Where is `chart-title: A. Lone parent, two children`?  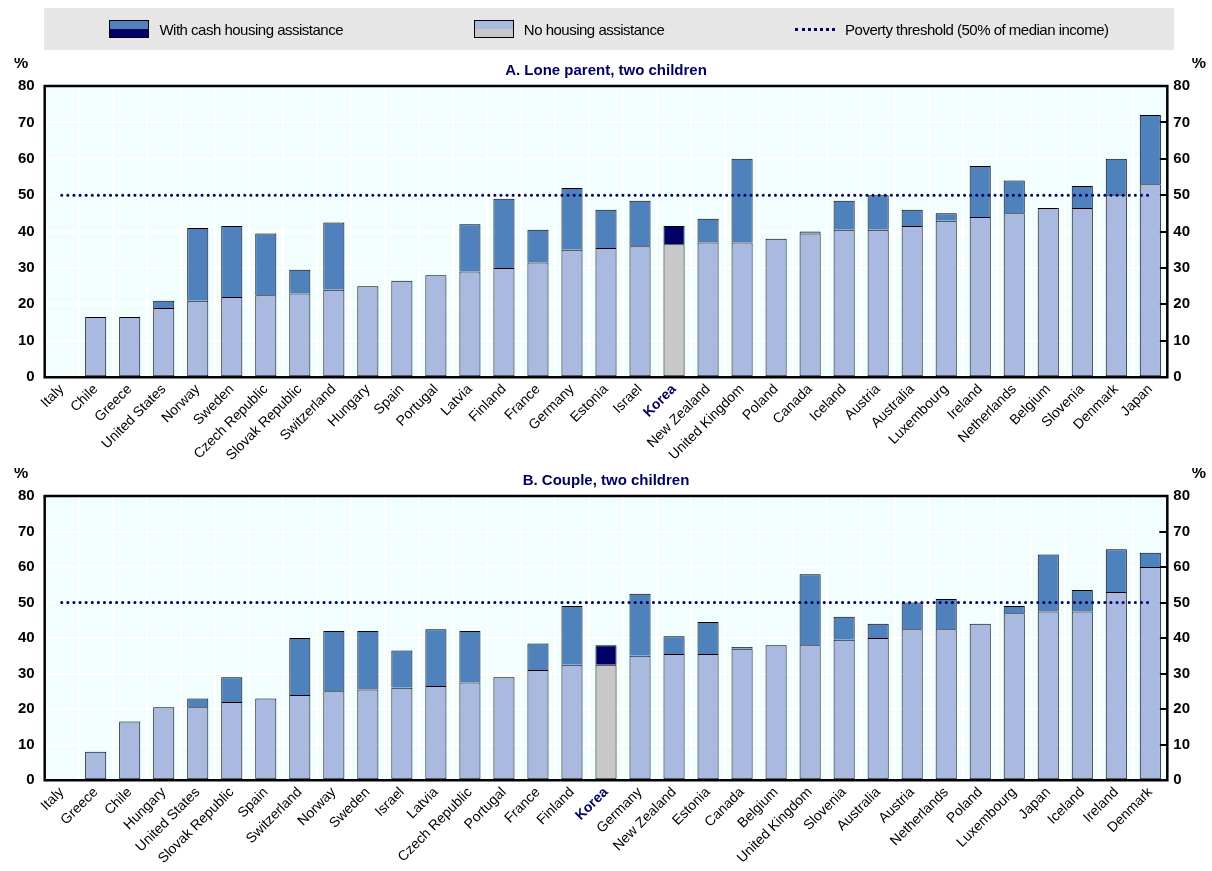 chart-title: A. Lone parent, two children is located at coordinates (606, 70).